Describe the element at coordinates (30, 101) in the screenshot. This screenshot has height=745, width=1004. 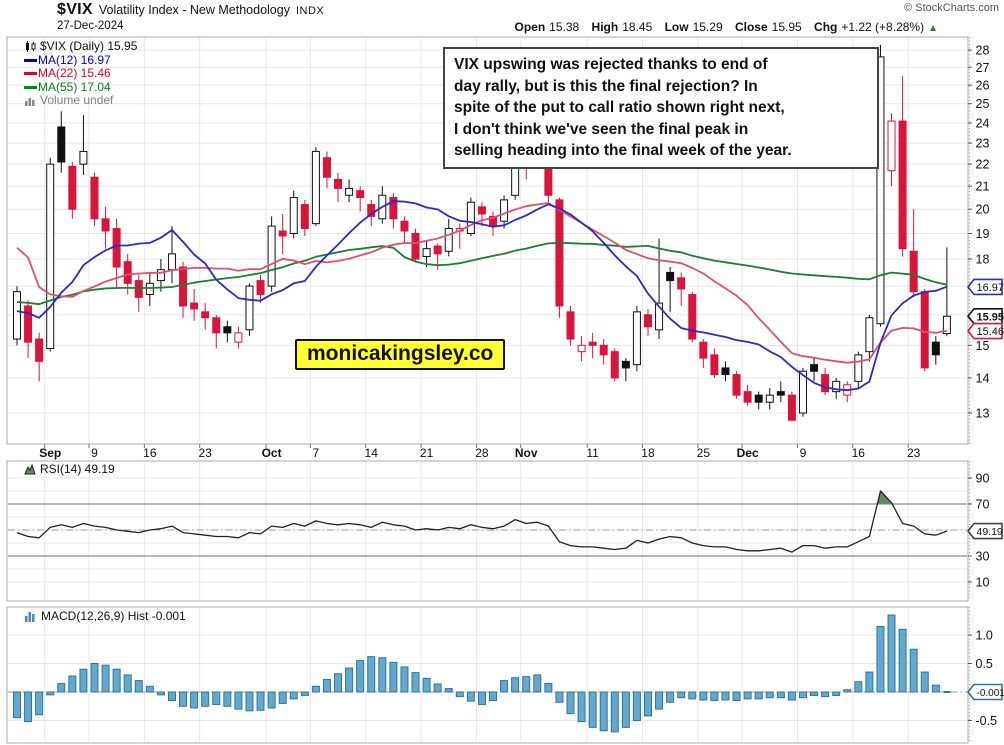
I see `volume-bars-icon` at that location.